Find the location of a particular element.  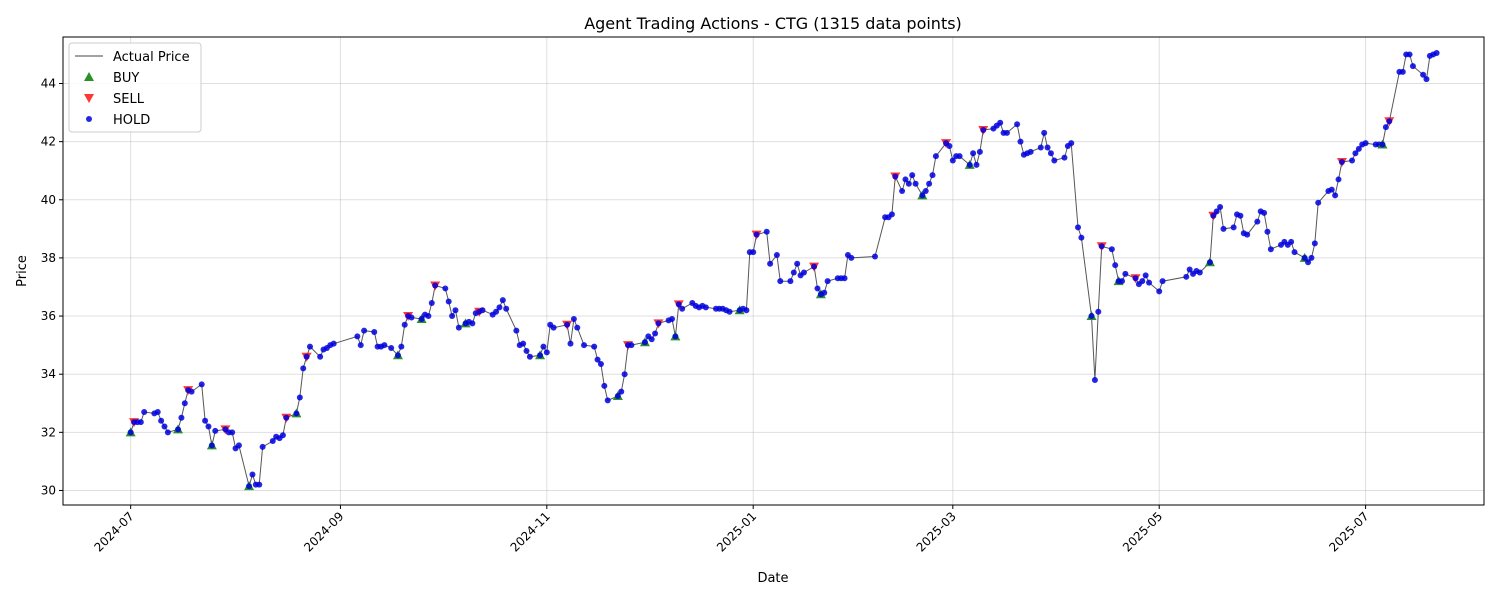

y-tick-label: 40 is located at coordinates (48, 200).